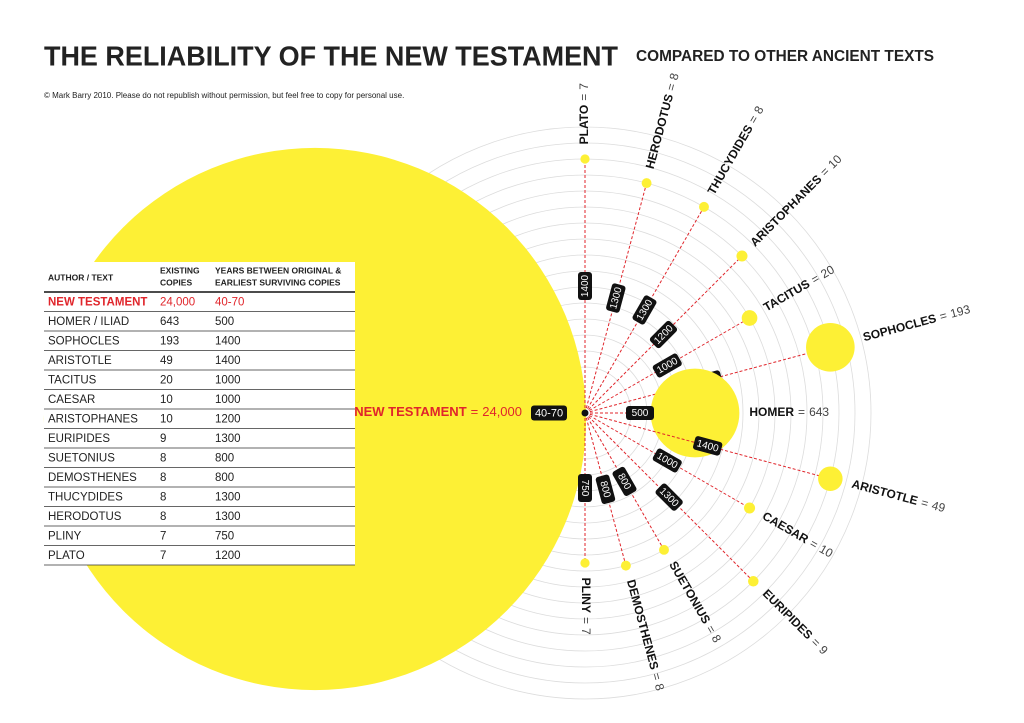 The image size is (1024, 723). What do you see at coordinates (163, 439) in the screenshot?
I see `table-cell: 9` at bounding box center [163, 439].